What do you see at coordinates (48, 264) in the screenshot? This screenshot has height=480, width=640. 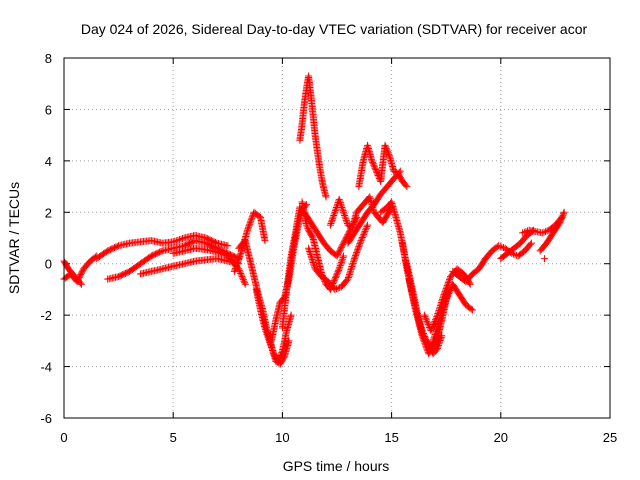 I see `y-tick-label: 0` at bounding box center [48, 264].